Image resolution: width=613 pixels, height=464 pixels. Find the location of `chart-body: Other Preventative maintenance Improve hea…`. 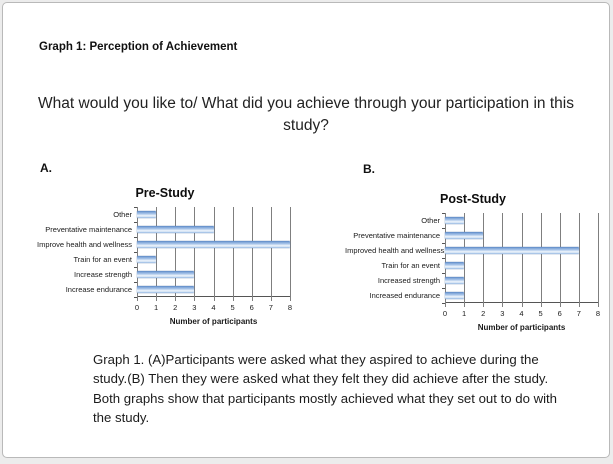

chart-body: Other Preventative maintenance Improve hea… is located at coordinates (165, 266).